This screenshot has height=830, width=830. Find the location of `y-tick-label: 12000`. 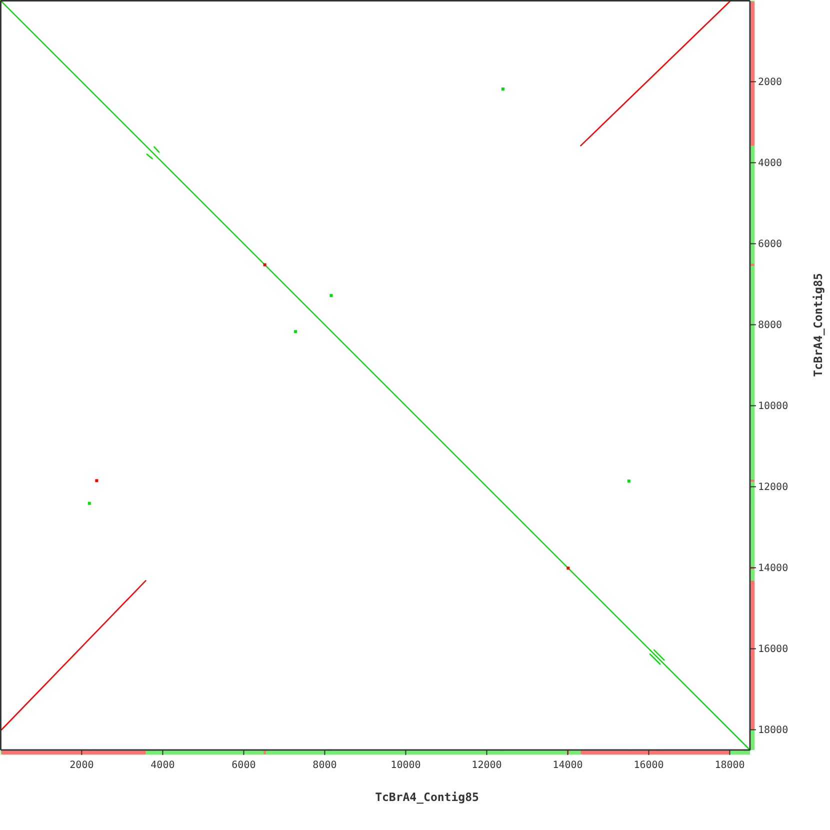

y-tick-label: 12000 is located at coordinates (773, 488).